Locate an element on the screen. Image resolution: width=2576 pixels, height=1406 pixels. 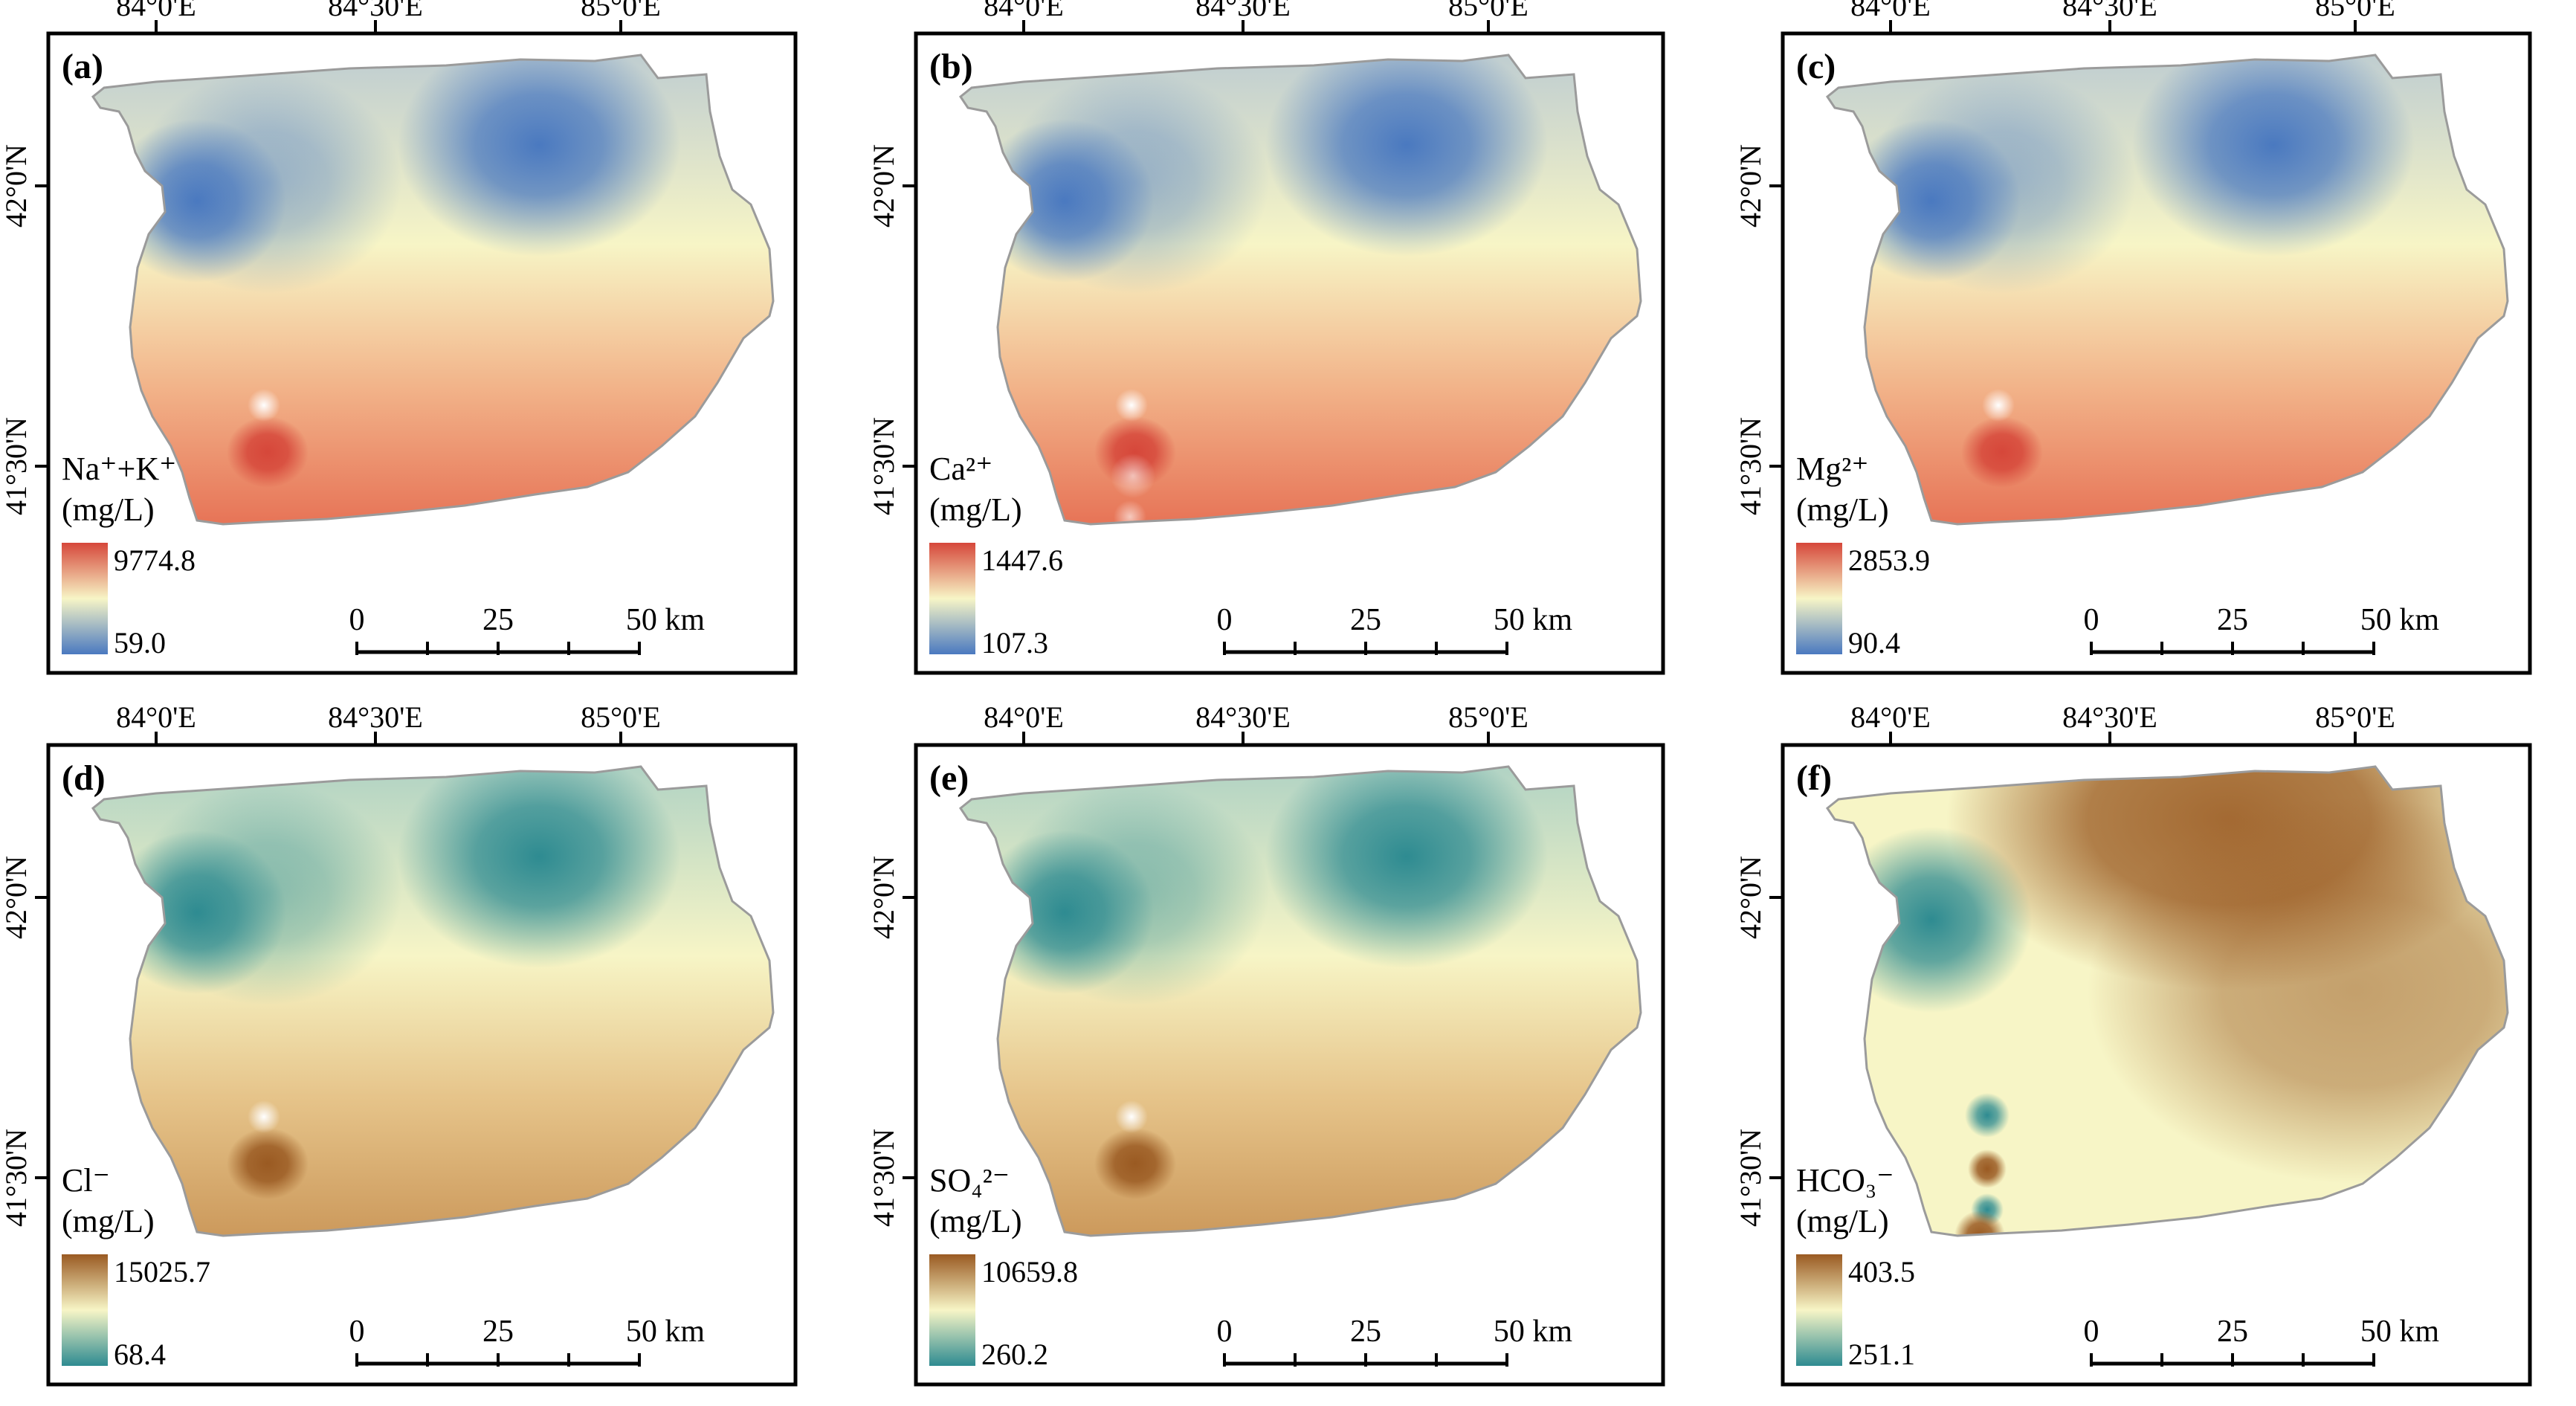
panel-label: (b) is located at coordinates (951, 66).